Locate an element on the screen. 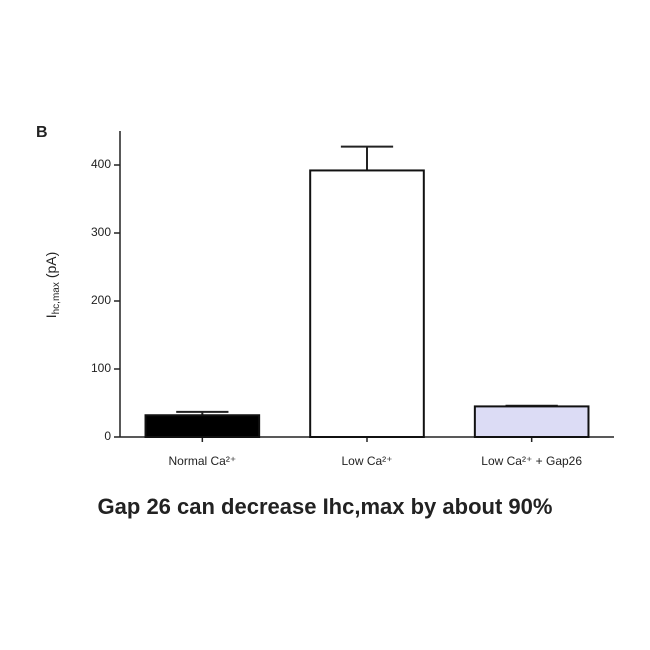 The width and height of the screenshot is (650, 650). y-axis-label: Ihc,max (pA) is located at coordinates (52, 285).